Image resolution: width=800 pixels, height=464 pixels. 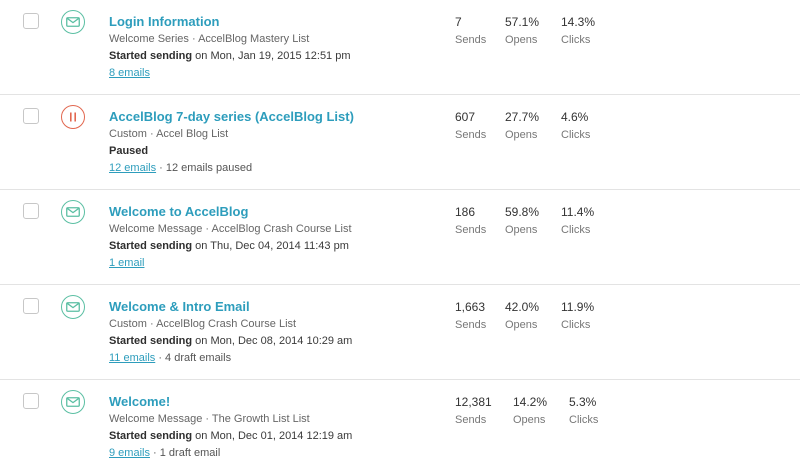 I want to click on emails-extra: 1 draft email, so click(x=190, y=453).